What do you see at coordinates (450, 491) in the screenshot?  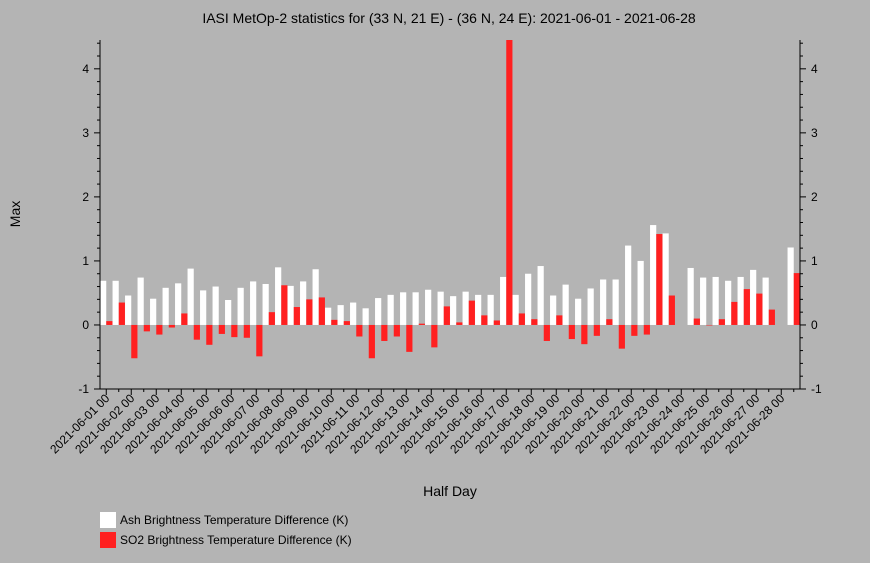 I see `x-axis-label: Half Day` at bounding box center [450, 491].